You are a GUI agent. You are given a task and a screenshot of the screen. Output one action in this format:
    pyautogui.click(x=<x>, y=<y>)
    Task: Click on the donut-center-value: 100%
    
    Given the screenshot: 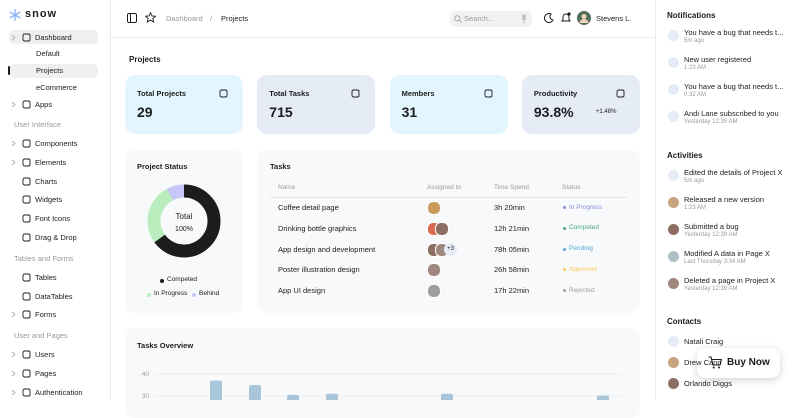 What is the action you would take?
    pyautogui.click(x=184, y=229)
    